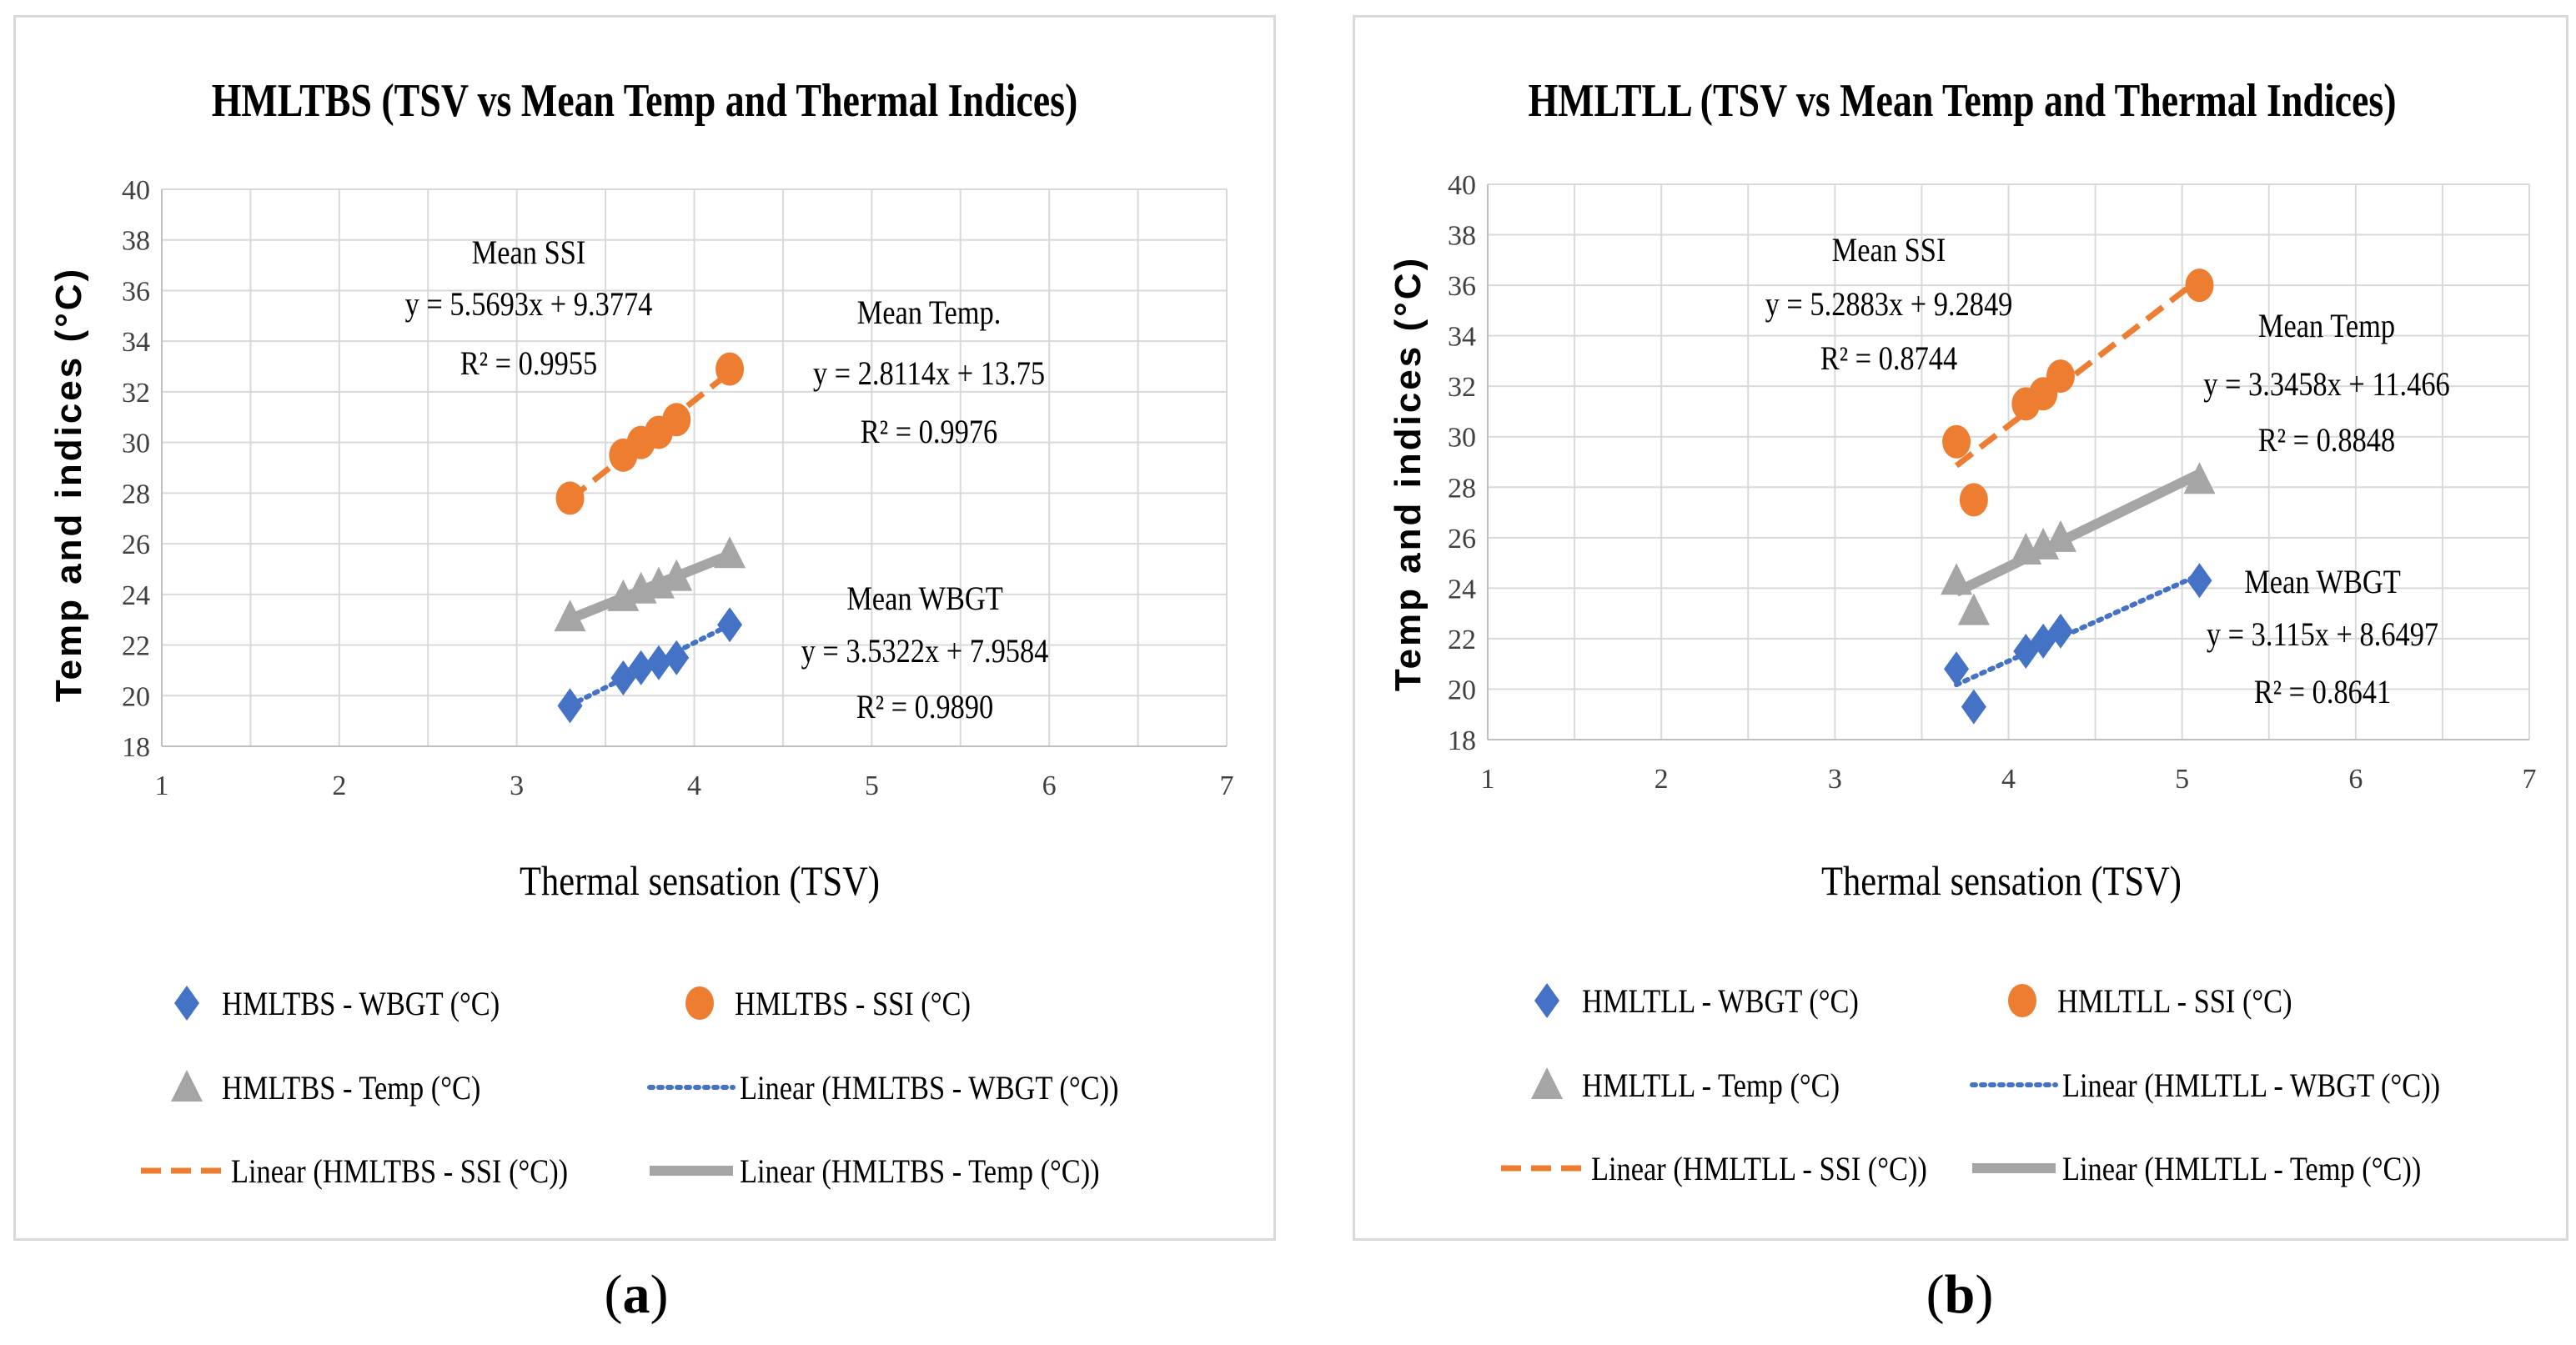 This screenshot has height=1345, width=2576. Describe the element at coordinates (136, 696) in the screenshot. I see `chart-a-y-tick-label: 20` at that location.